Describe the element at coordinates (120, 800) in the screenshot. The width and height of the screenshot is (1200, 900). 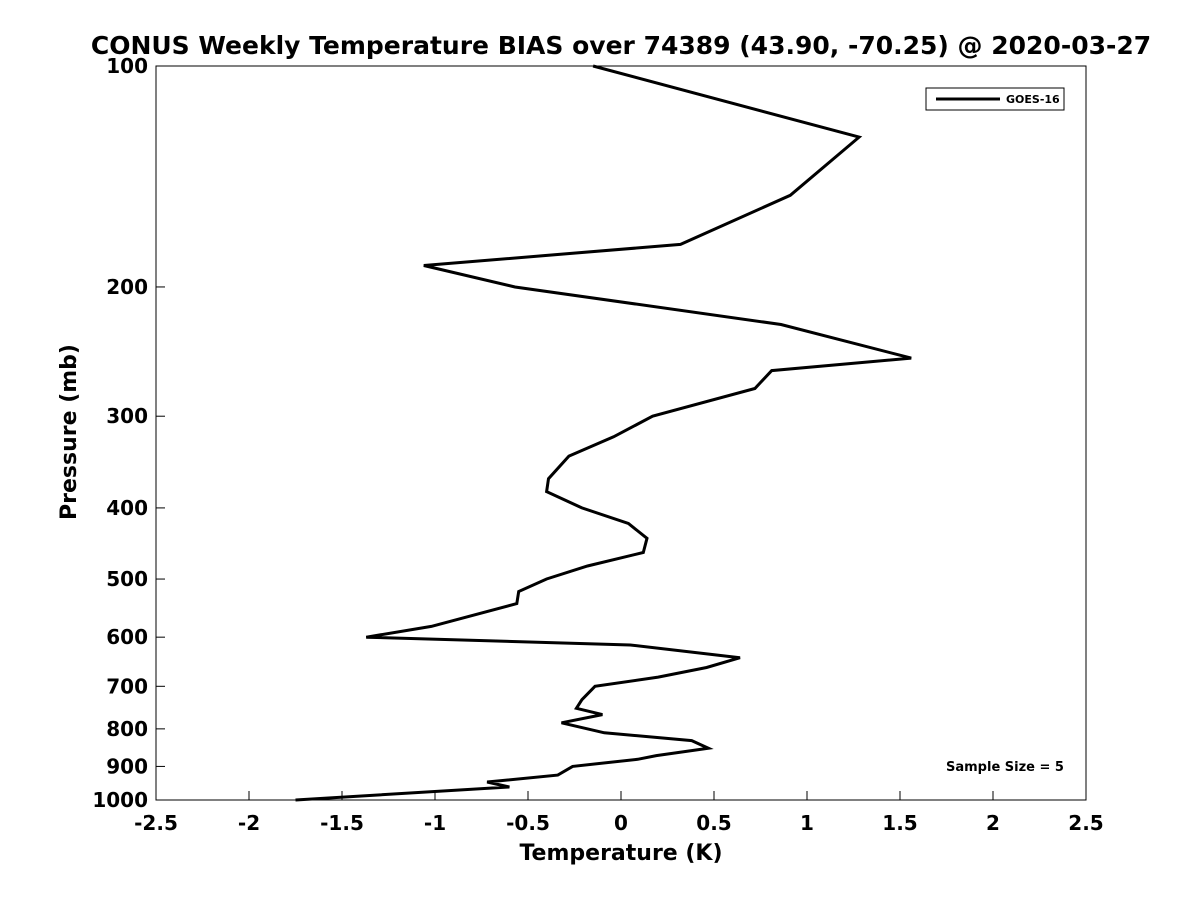
I see `y-tick-label: 1000` at that location.